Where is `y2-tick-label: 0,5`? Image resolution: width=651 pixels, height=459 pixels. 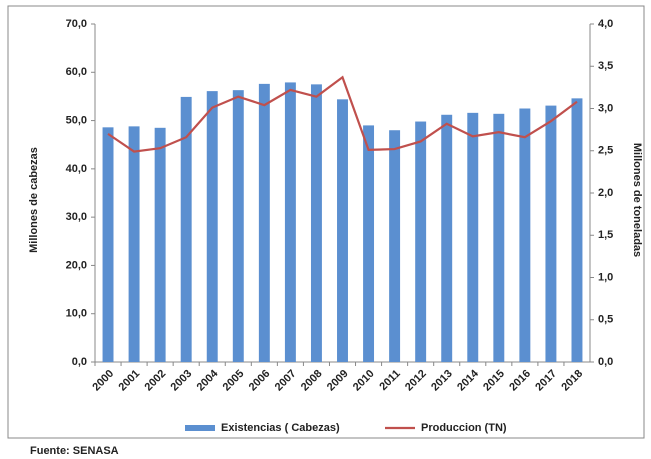
y2-tick-label: 0,5 is located at coordinates (605, 320).